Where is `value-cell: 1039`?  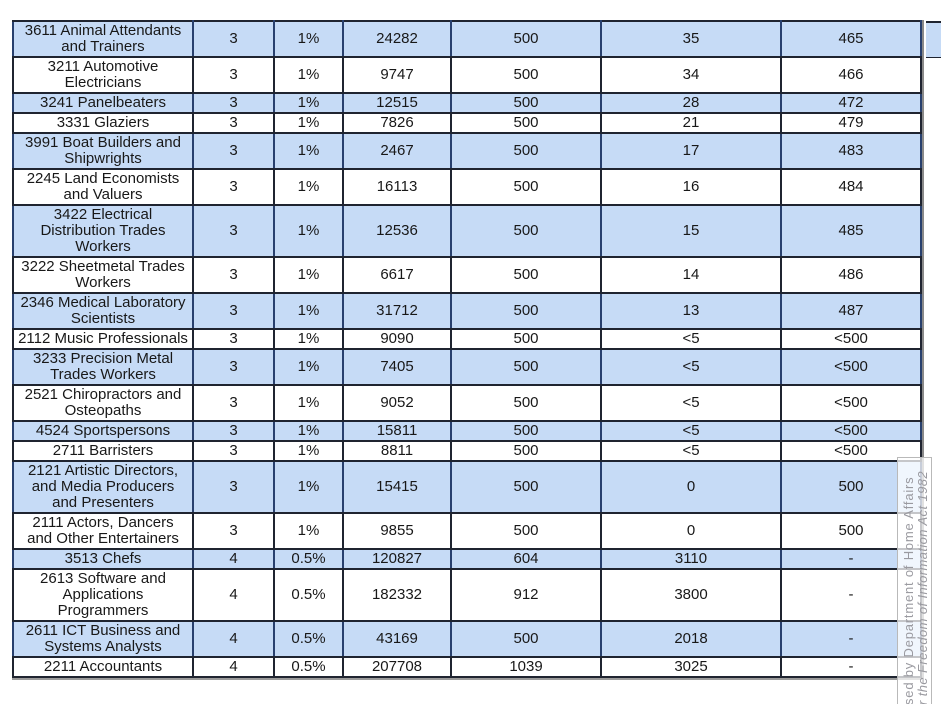
value-cell: 1039 is located at coordinates (526, 667).